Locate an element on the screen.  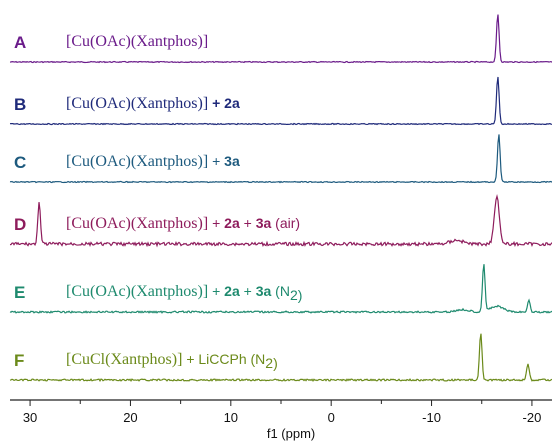
spectrum-letter-a: A is located at coordinates (20, 42).